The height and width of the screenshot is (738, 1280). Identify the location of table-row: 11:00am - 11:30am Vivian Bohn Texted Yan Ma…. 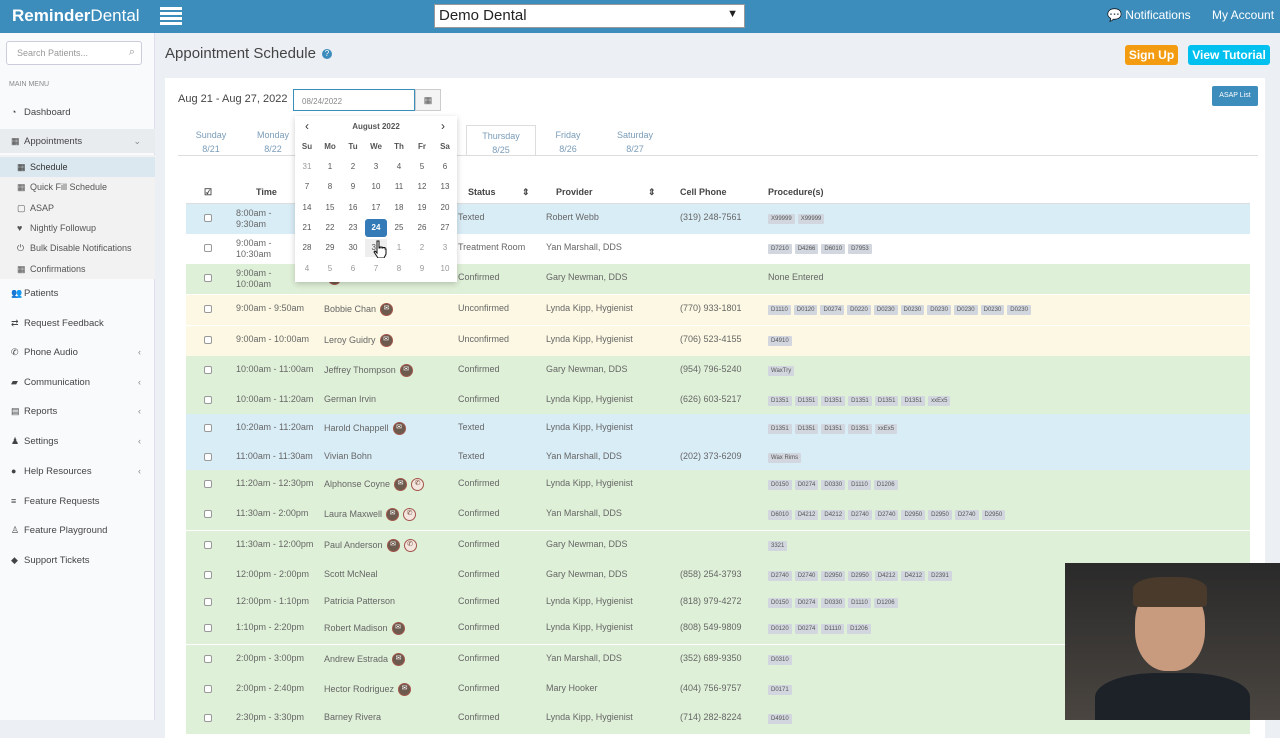
(718, 458).